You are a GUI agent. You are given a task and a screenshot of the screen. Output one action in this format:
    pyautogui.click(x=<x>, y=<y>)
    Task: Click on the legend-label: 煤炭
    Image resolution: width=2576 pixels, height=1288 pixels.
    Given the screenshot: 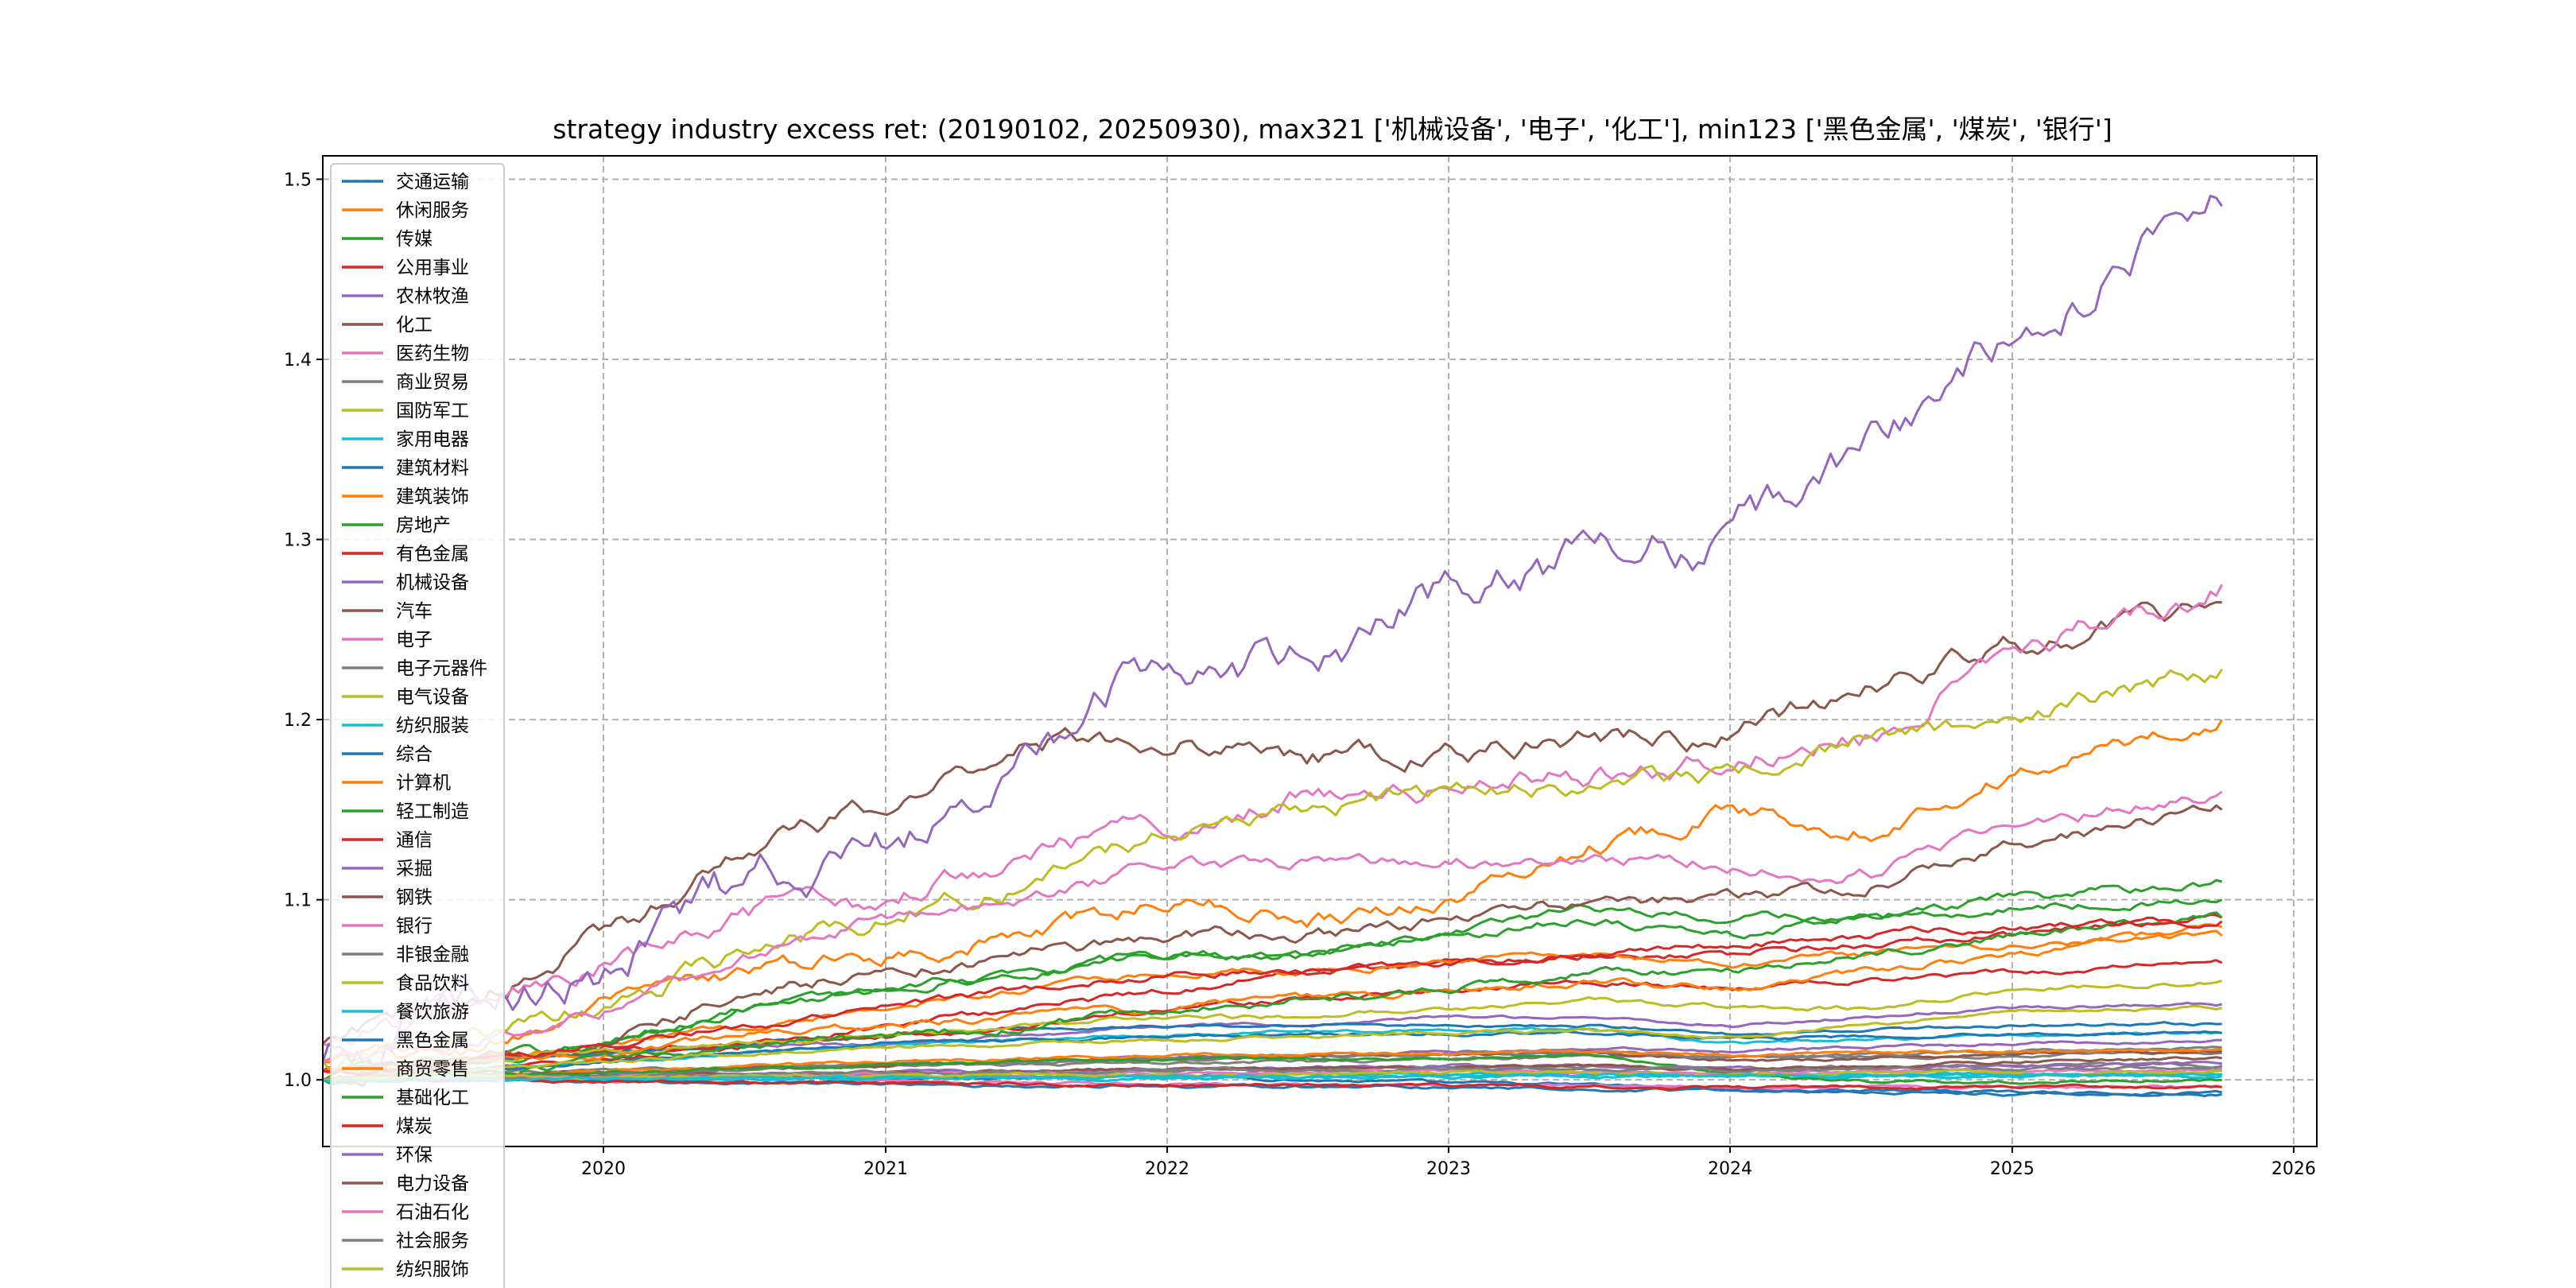 What is the action you would take?
    pyautogui.click(x=415, y=1126)
    